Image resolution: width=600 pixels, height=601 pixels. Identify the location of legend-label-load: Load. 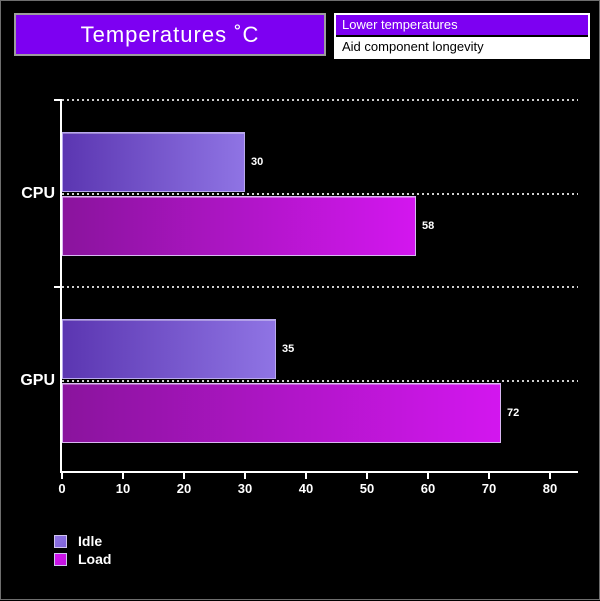
(95, 559).